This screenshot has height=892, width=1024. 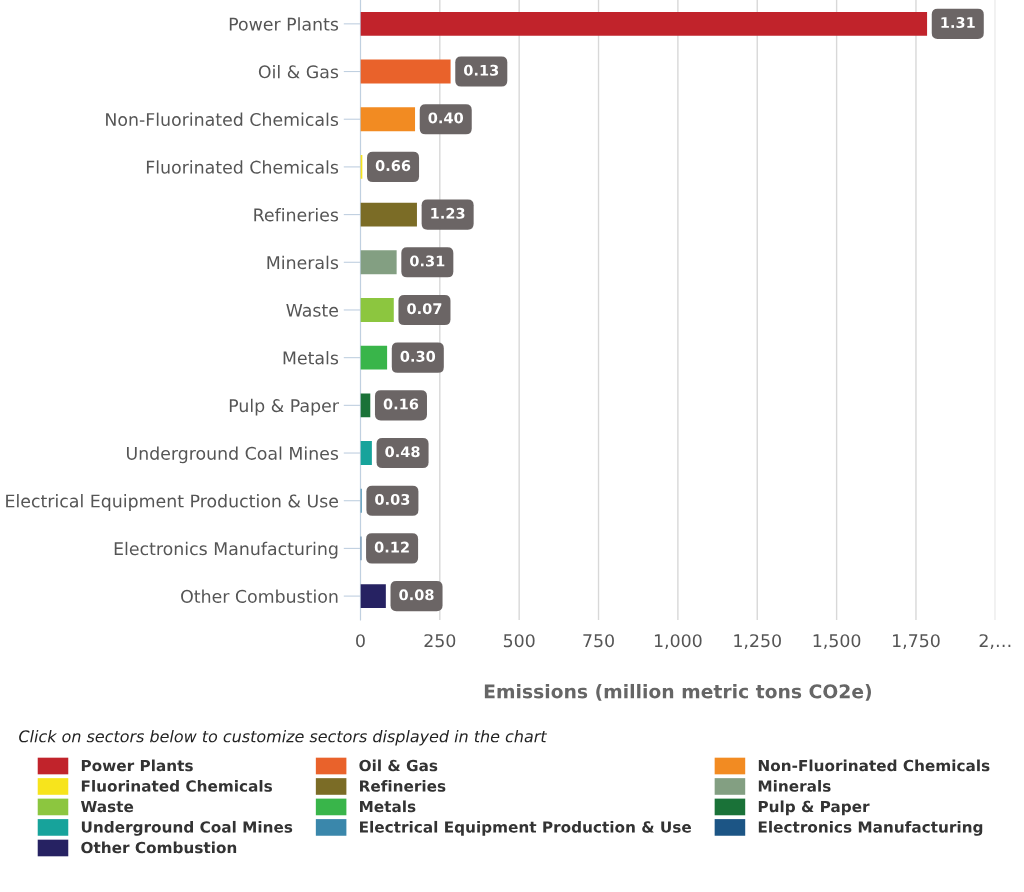 I want to click on annotation: 0.07, so click(x=424, y=309).